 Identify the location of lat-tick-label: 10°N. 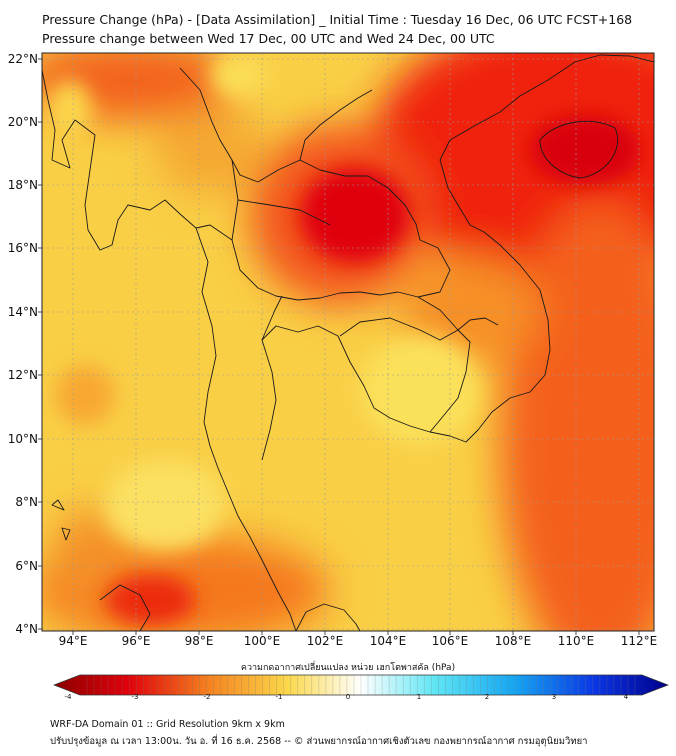
(22, 439).